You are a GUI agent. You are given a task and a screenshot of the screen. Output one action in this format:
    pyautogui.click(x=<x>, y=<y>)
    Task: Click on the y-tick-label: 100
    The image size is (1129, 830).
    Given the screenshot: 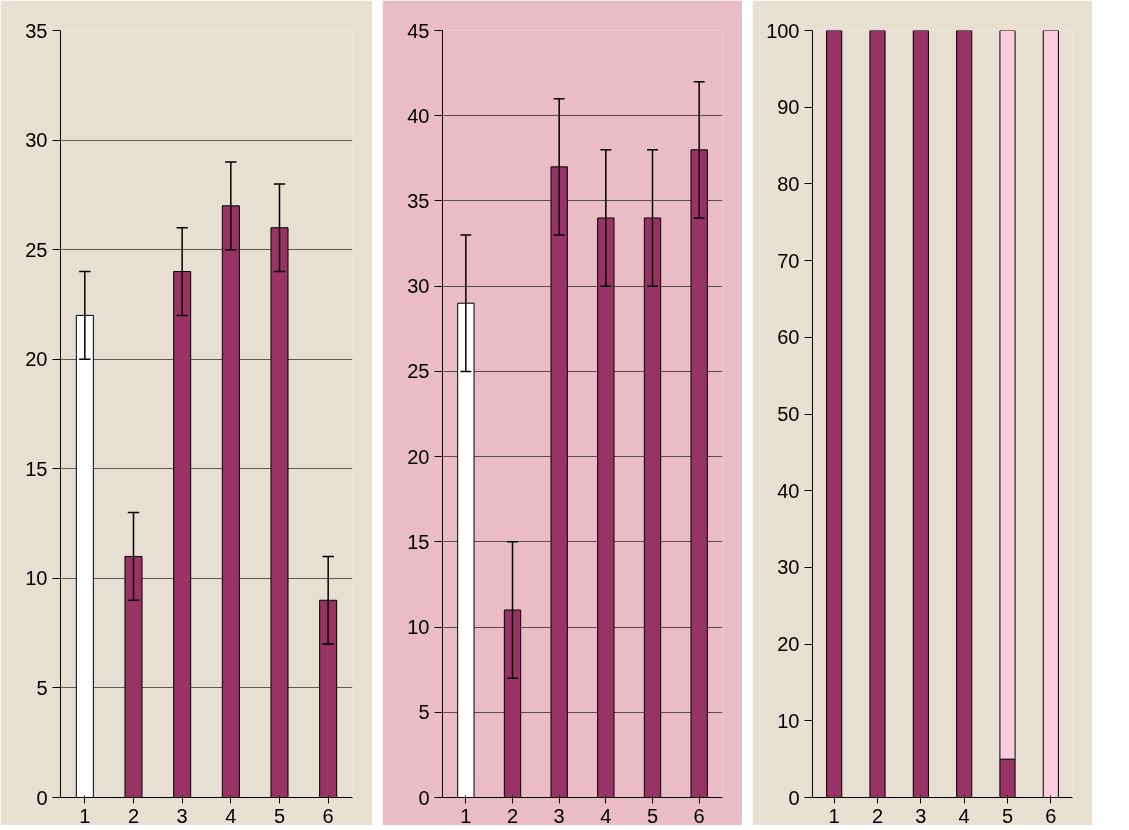 What is the action you would take?
    pyautogui.click(x=783, y=30)
    